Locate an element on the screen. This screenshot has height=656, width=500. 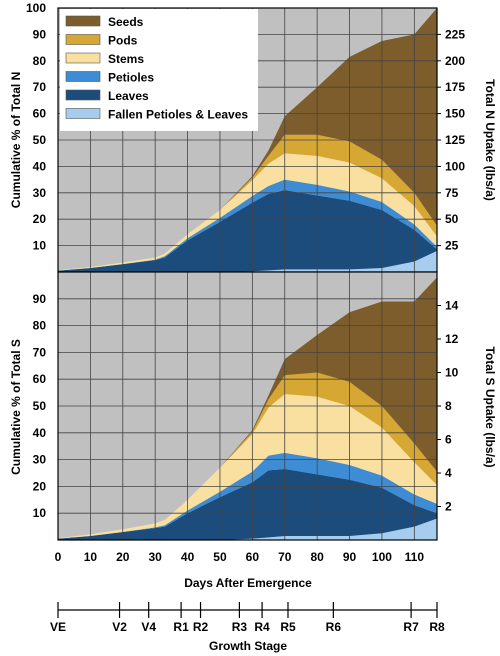
y2-tick-label: 2 is located at coordinates (448, 507).